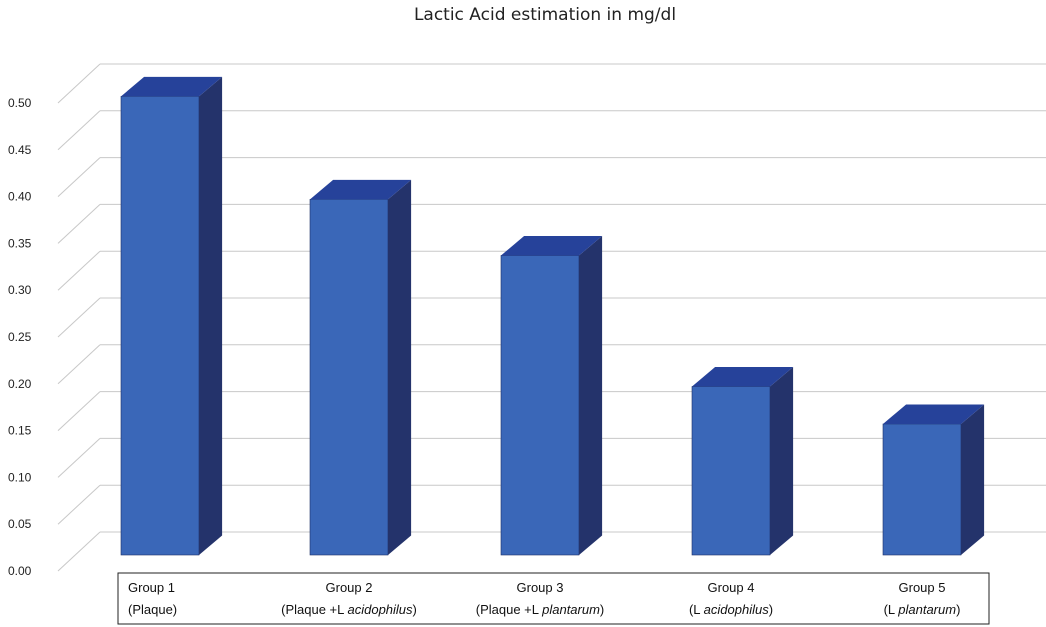  Describe the element at coordinates (151, 587) in the screenshot. I see `category-label: Group 1` at that location.